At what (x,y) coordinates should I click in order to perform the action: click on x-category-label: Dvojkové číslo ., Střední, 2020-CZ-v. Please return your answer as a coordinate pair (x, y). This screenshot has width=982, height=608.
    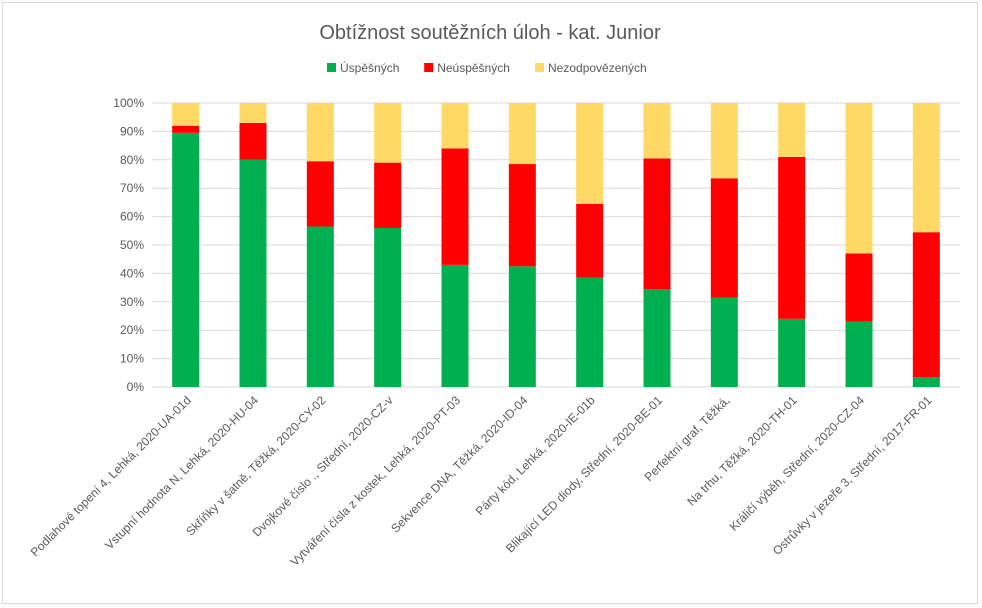
    Looking at the image, I should click on (323, 466).